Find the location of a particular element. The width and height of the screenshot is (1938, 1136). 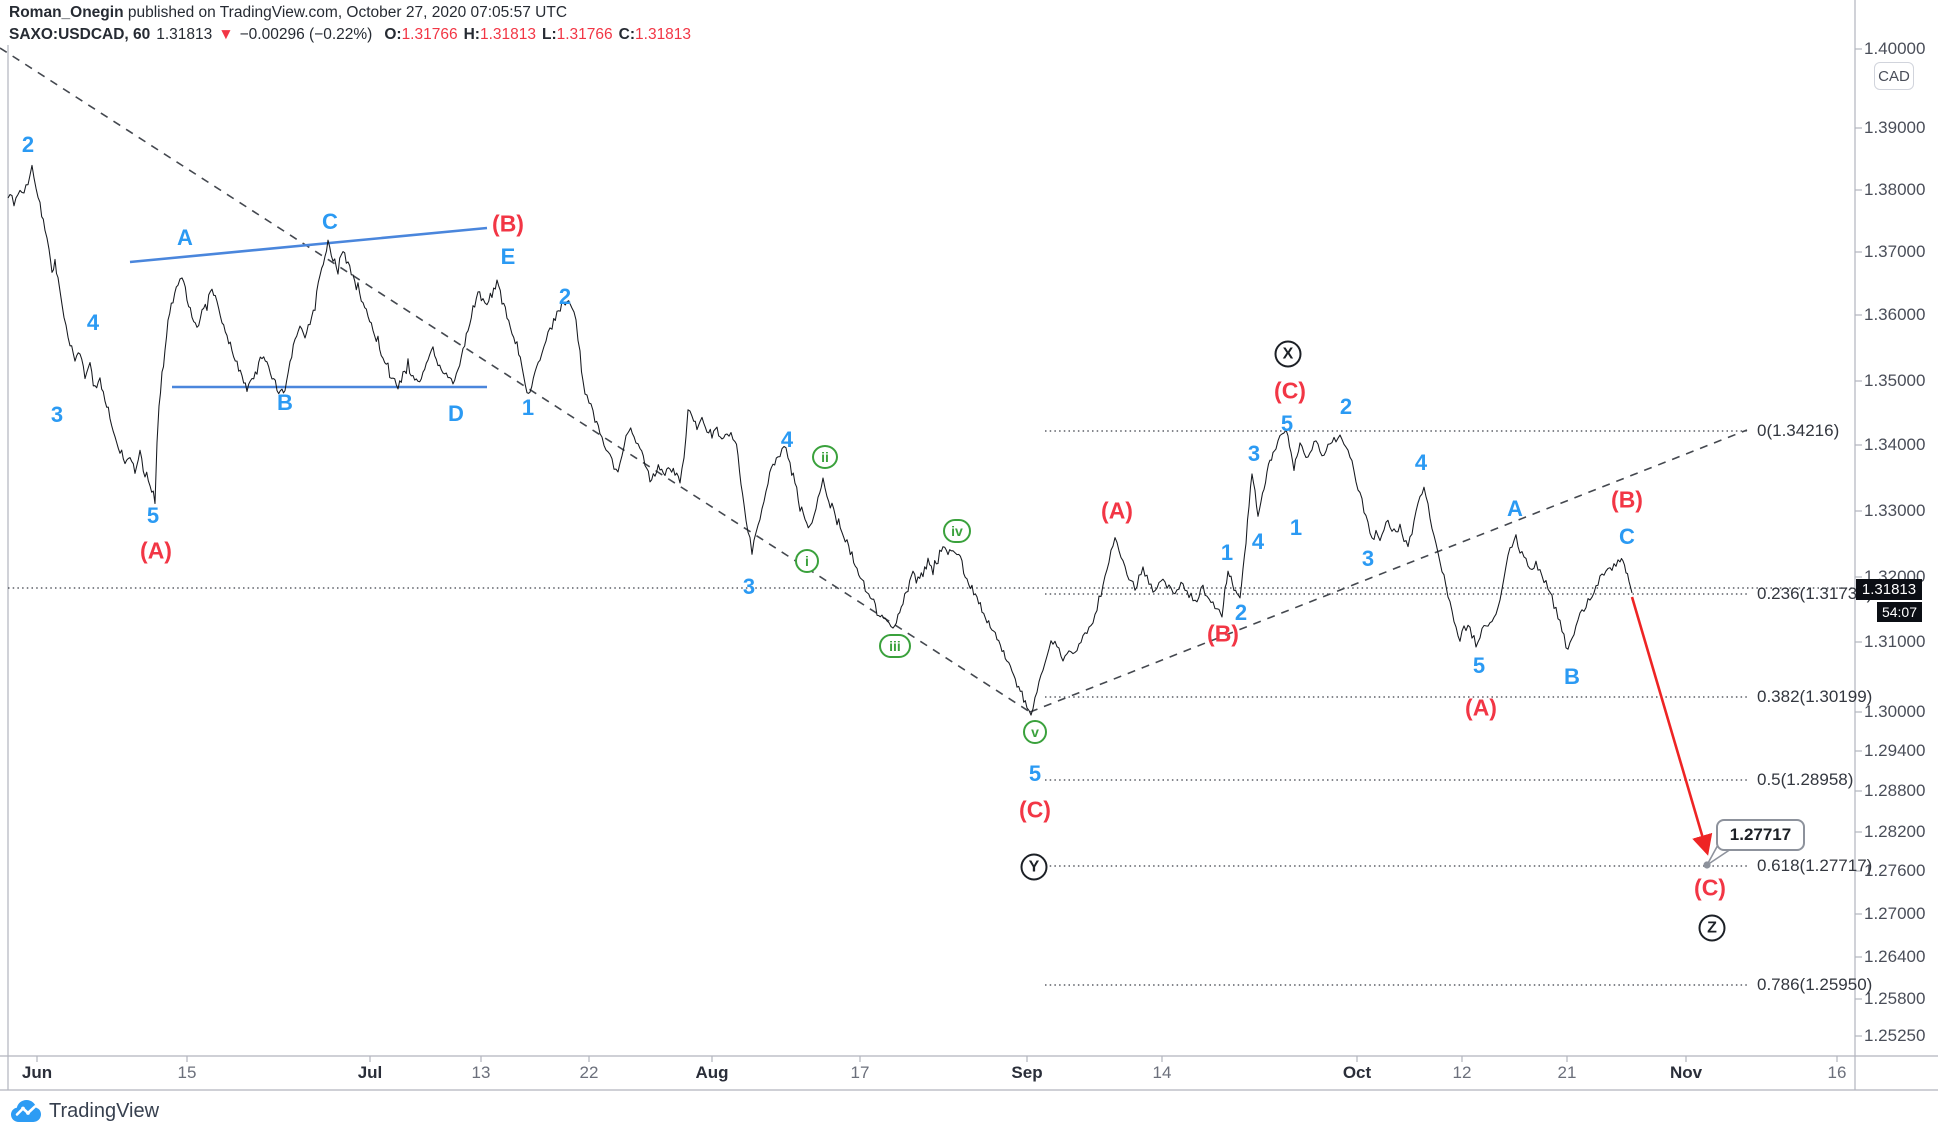

ohlc-values: O:1.31766 H:1.31813 L:1.31766 C:1.31813 is located at coordinates (534, 35).